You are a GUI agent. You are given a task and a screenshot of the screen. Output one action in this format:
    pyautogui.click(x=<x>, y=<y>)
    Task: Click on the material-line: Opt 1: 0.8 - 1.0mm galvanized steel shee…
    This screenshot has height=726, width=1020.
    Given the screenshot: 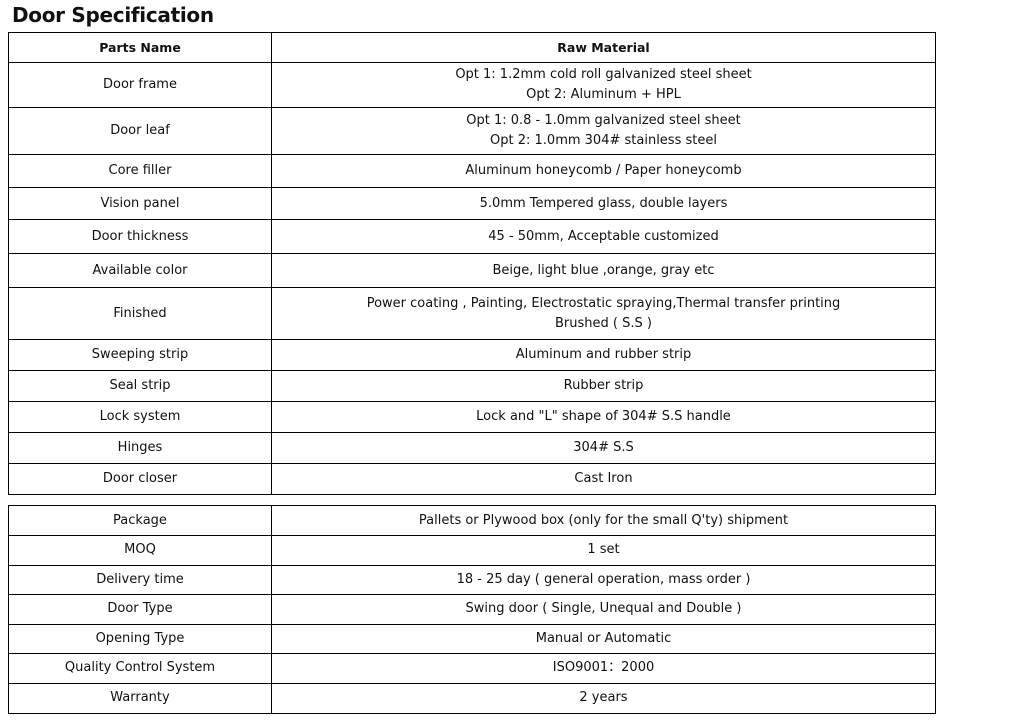 What is the action you would take?
    pyautogui.click(x=603, y=120)
    